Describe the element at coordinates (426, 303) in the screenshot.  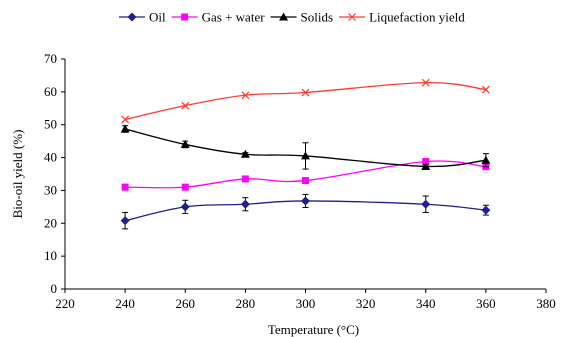
I see `x-tick-label: 340` at that location.